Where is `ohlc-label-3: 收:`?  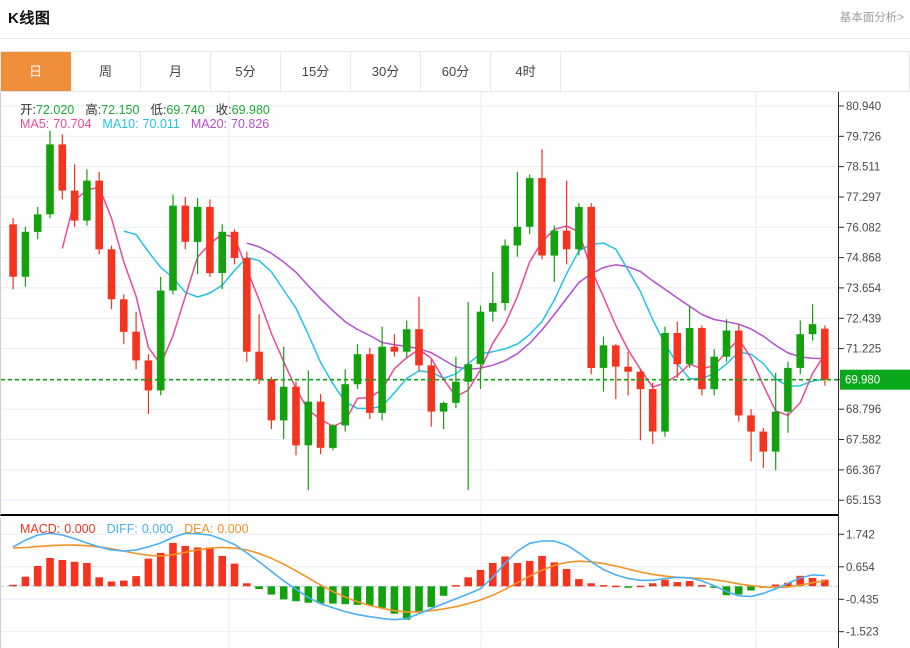 ohlc-label-3: 收: is located at coordinates (223, 110).